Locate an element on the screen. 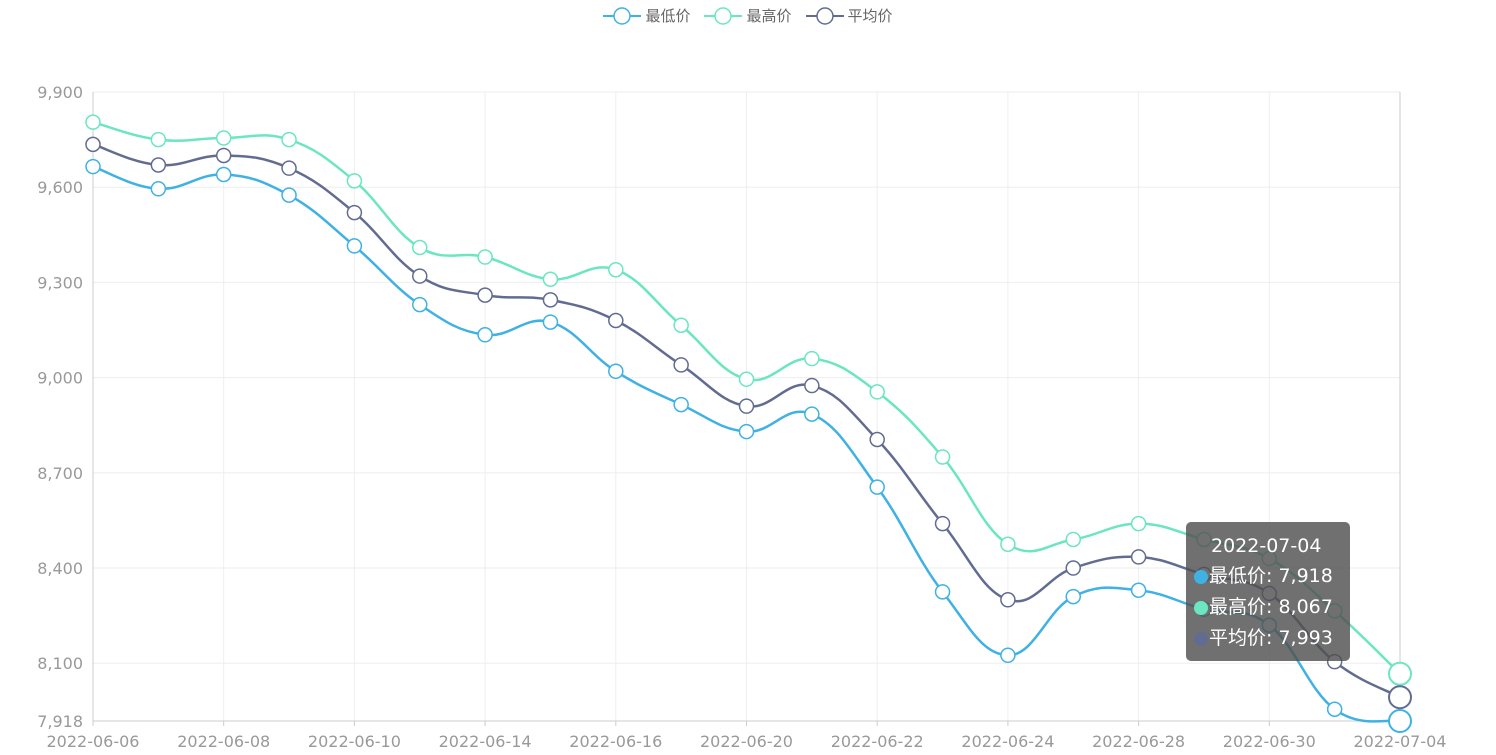  x-tick-label: 2022-06-08 is located at coordinates (223, 741).